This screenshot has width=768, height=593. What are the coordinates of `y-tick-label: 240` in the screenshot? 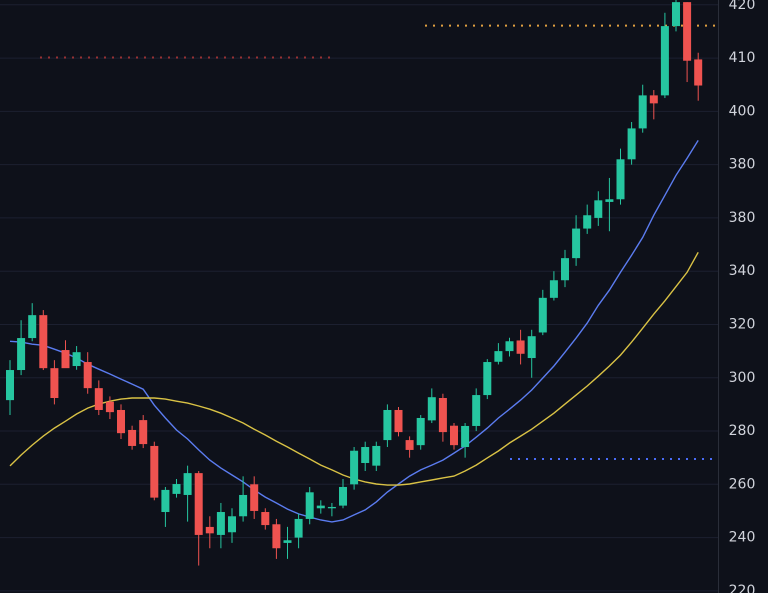 It's located at (742, 538).